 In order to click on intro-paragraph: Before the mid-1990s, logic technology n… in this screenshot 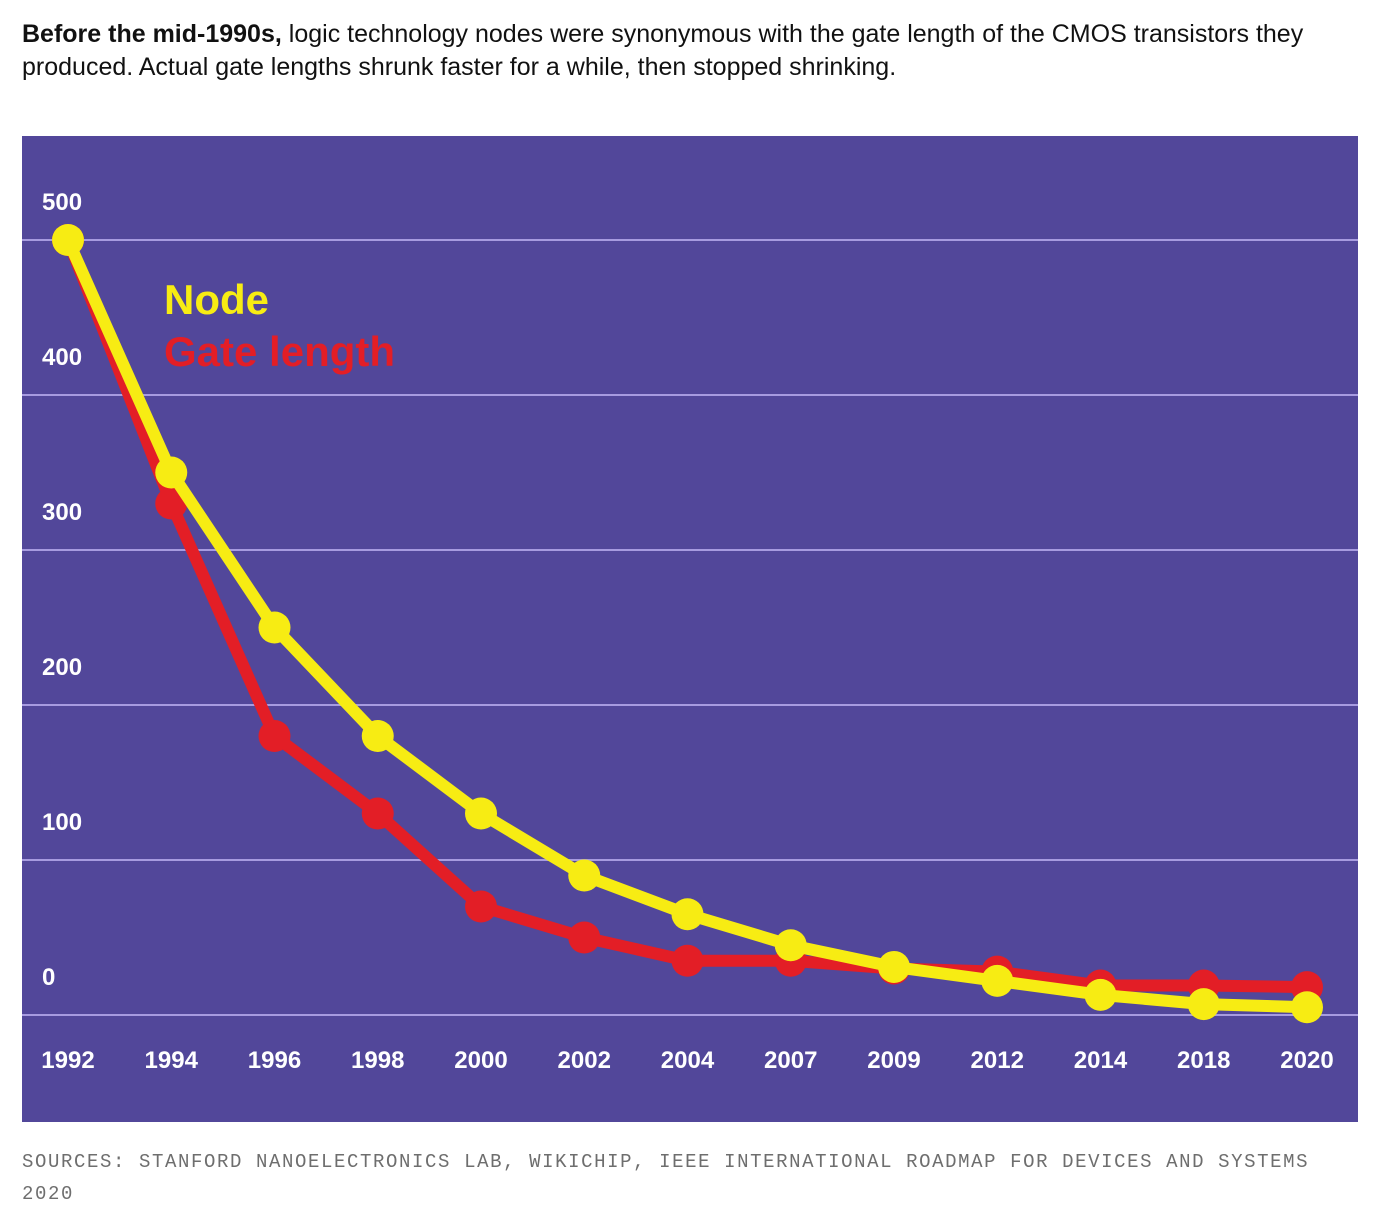, I will do `click(687, 51)`.